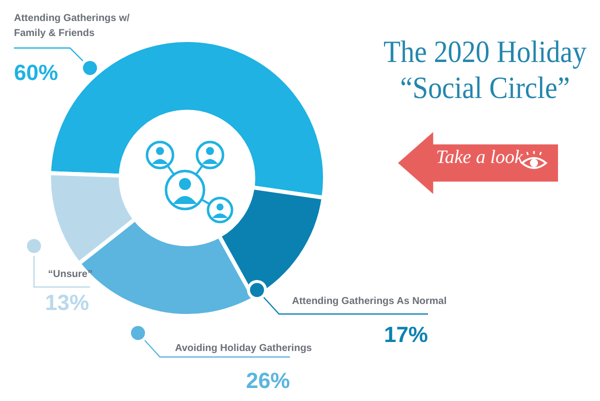 Image resolution: width=600 pixels, height=401 pixels. I want to click on data-label: 26%, so click(268, 381).